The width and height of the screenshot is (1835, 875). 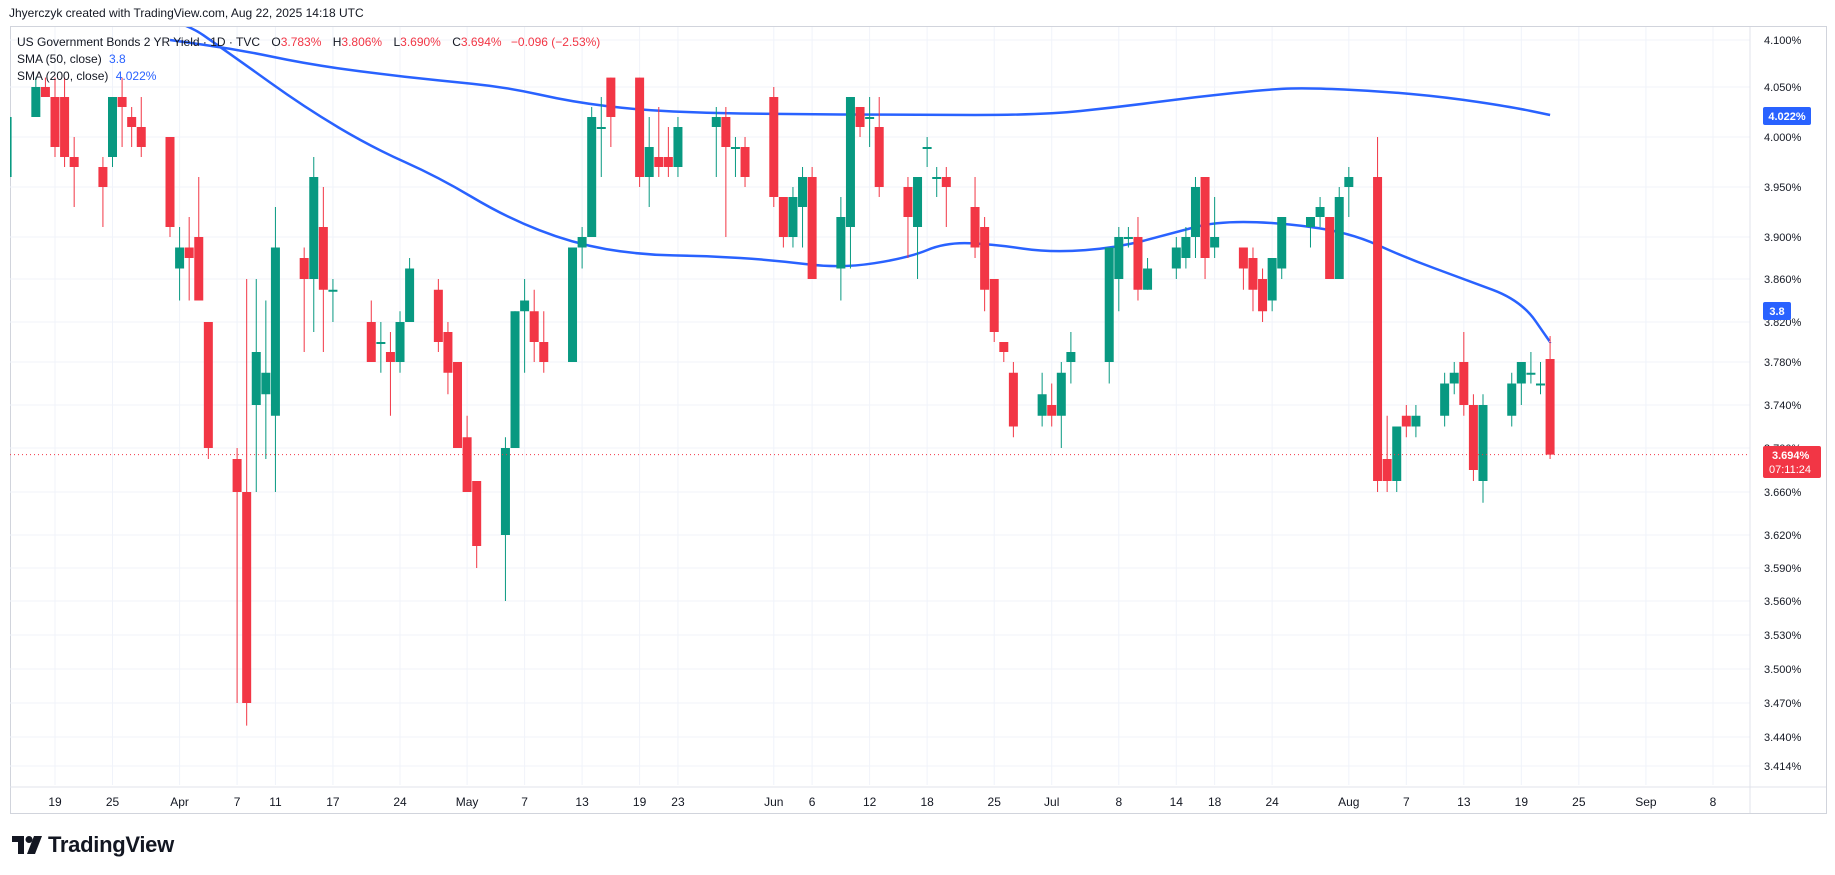 What do you see at coordinates (308, 76) in the screenshot?
I see `legend-sma200-row: SMA (200, close) 4.022%` at bounding box center [308, 76].